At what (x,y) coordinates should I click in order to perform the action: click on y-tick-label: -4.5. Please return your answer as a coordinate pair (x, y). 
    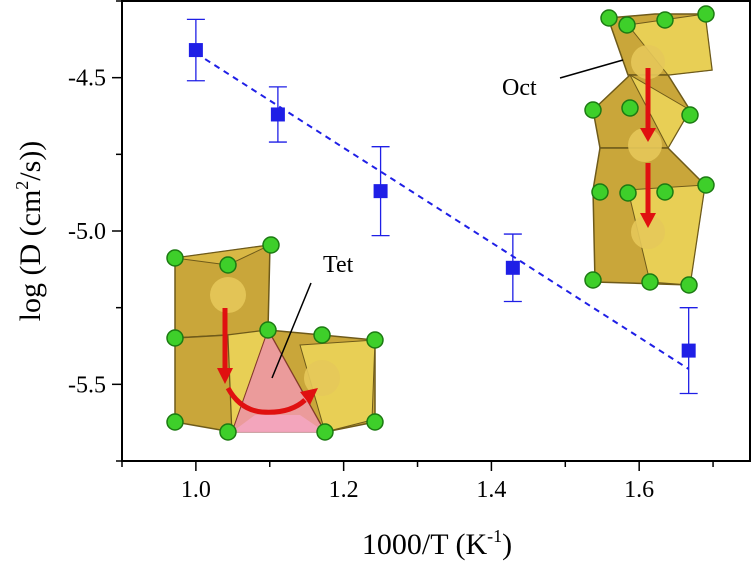
    Looking at the image, I should click on (87, 79).